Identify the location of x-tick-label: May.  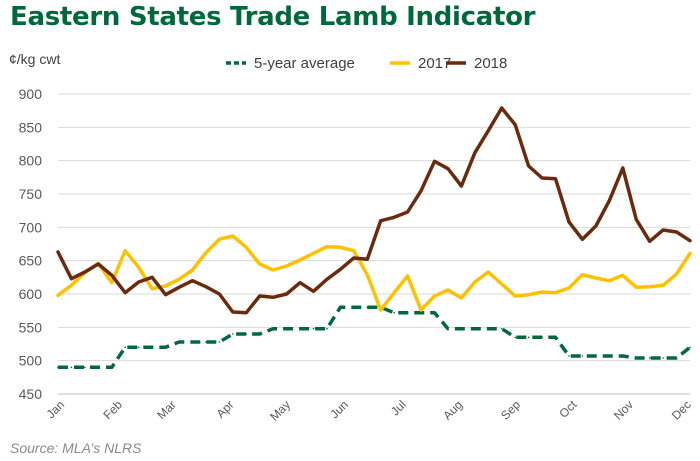
(280, 411).